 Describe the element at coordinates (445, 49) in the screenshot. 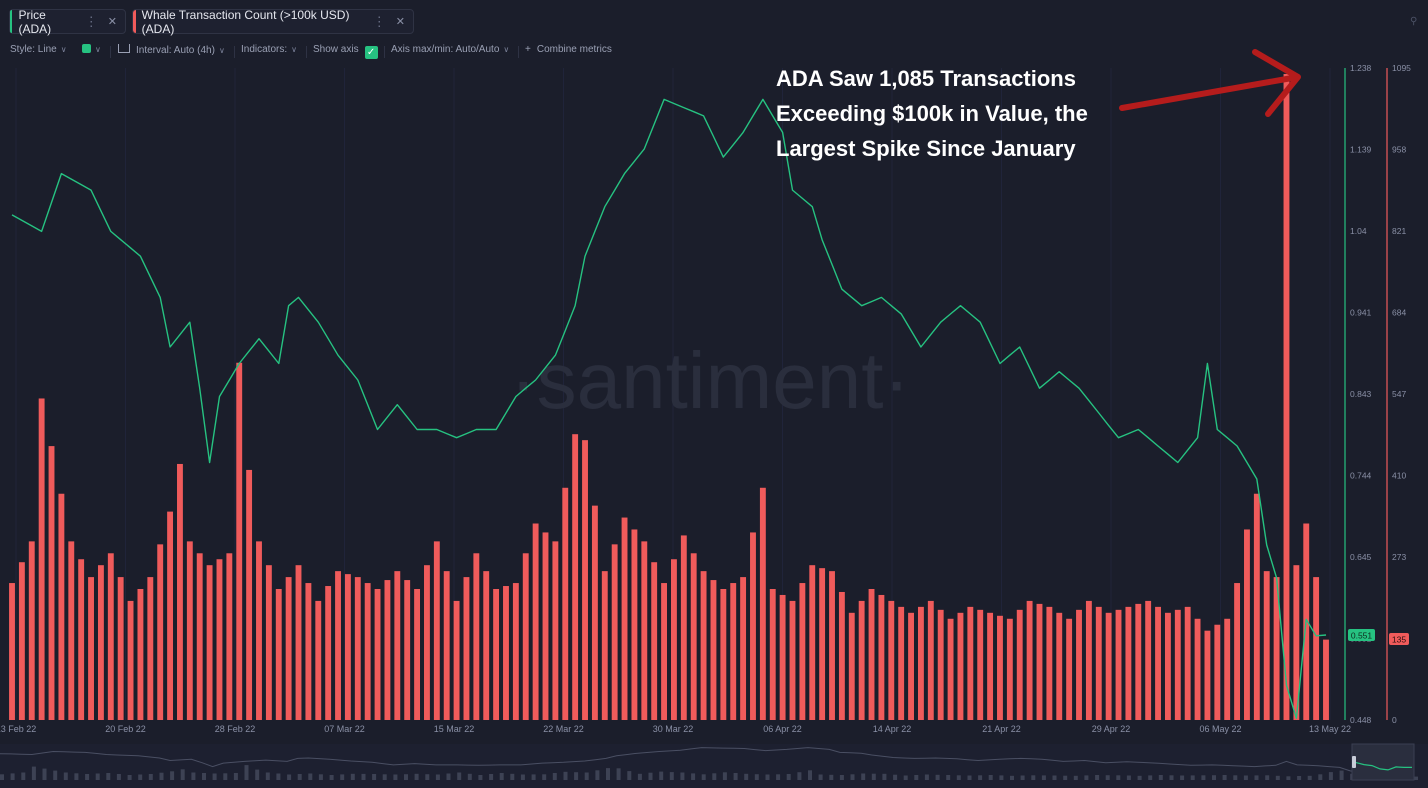

I see `axis-maxmin-label: Axis max/min: Auto/Auto` at that location.